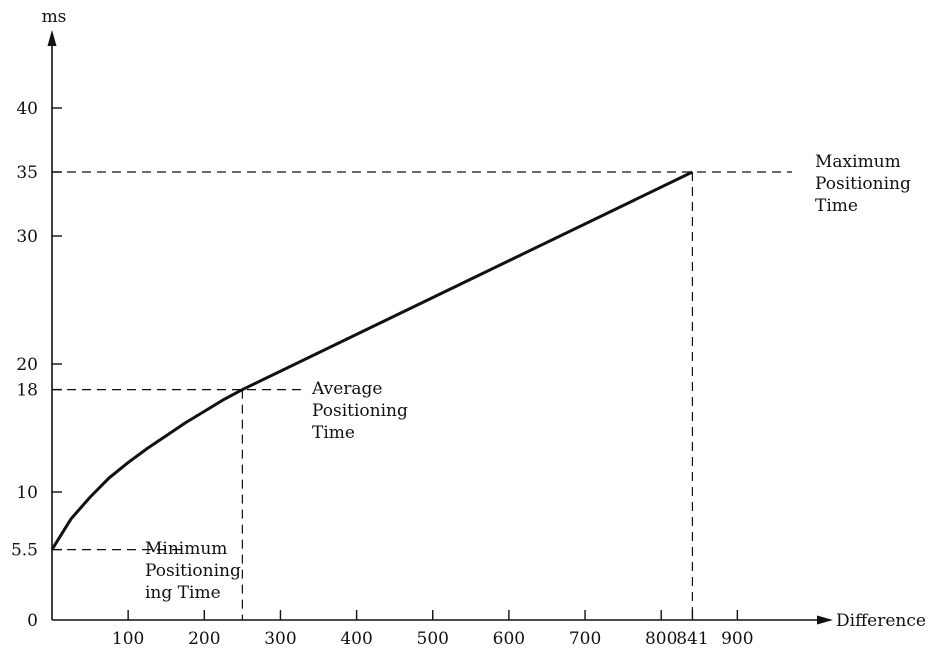 This screenshot has height=657, width=940. What do you see at coordinates (186, 549) in the screenshot?
I see `annotation-line: Minimum` at bounding box center [186, 549].